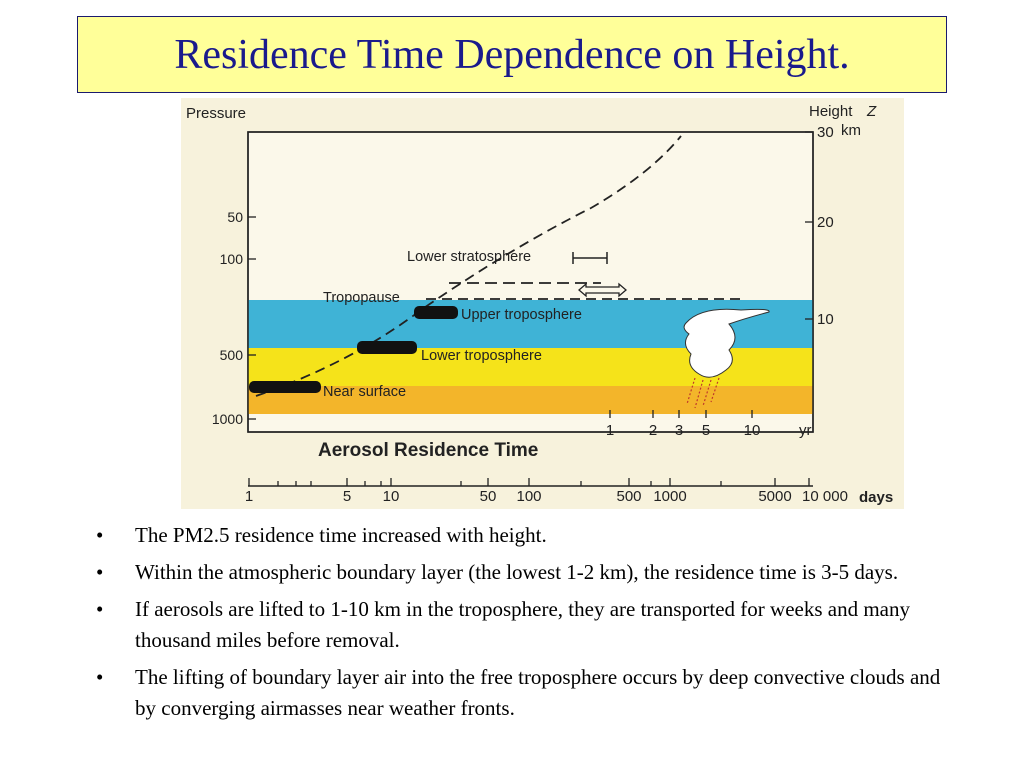 This screenshot has height=768, width=1024. What do you see at coordinates (391, 496) in the screenshot?
I see `days-tick-10: 10` at bounding box center [391, 496].